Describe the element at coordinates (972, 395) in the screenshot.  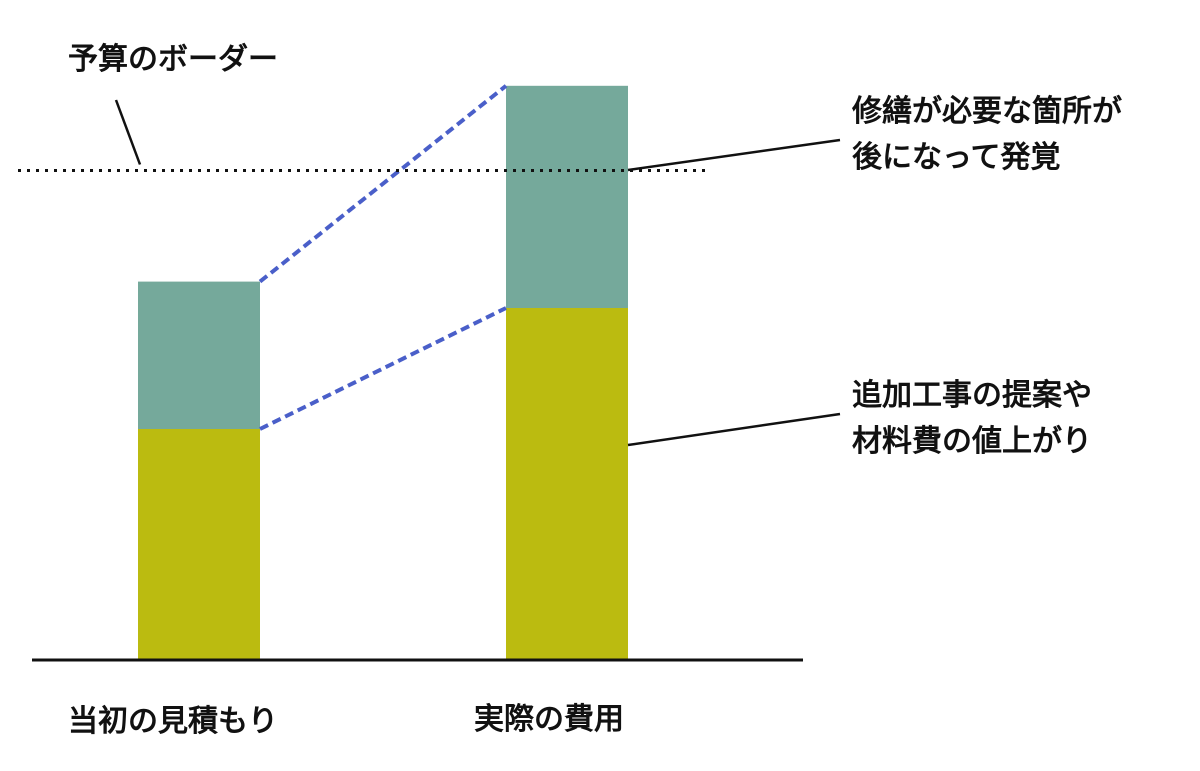
I see `annotation-bottom-line-1: 追加工事の提案や` at that location.